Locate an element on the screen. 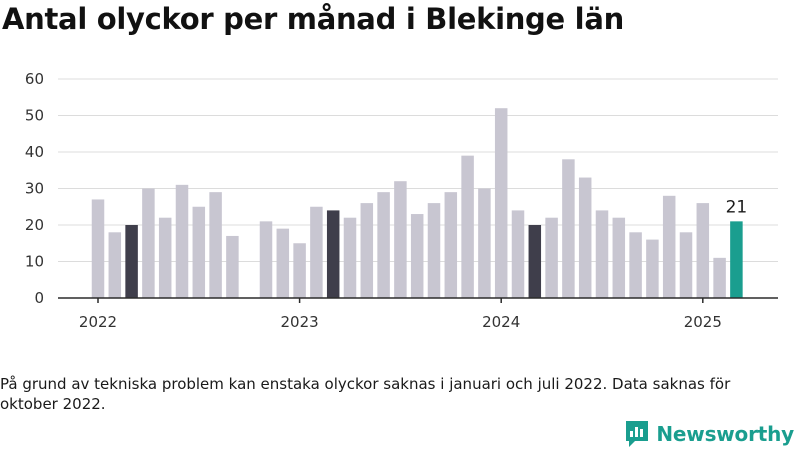 This screenshot has height=450, width=800. y-tick-label: 10 is located at coordinates (34, 262).